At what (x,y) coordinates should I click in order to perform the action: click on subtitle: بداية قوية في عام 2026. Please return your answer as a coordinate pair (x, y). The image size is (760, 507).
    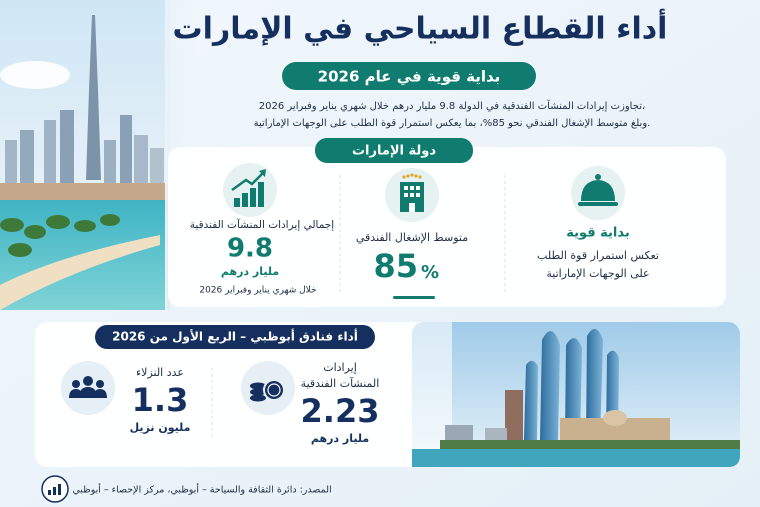
    Looking at the image, I should click on (409, 77).